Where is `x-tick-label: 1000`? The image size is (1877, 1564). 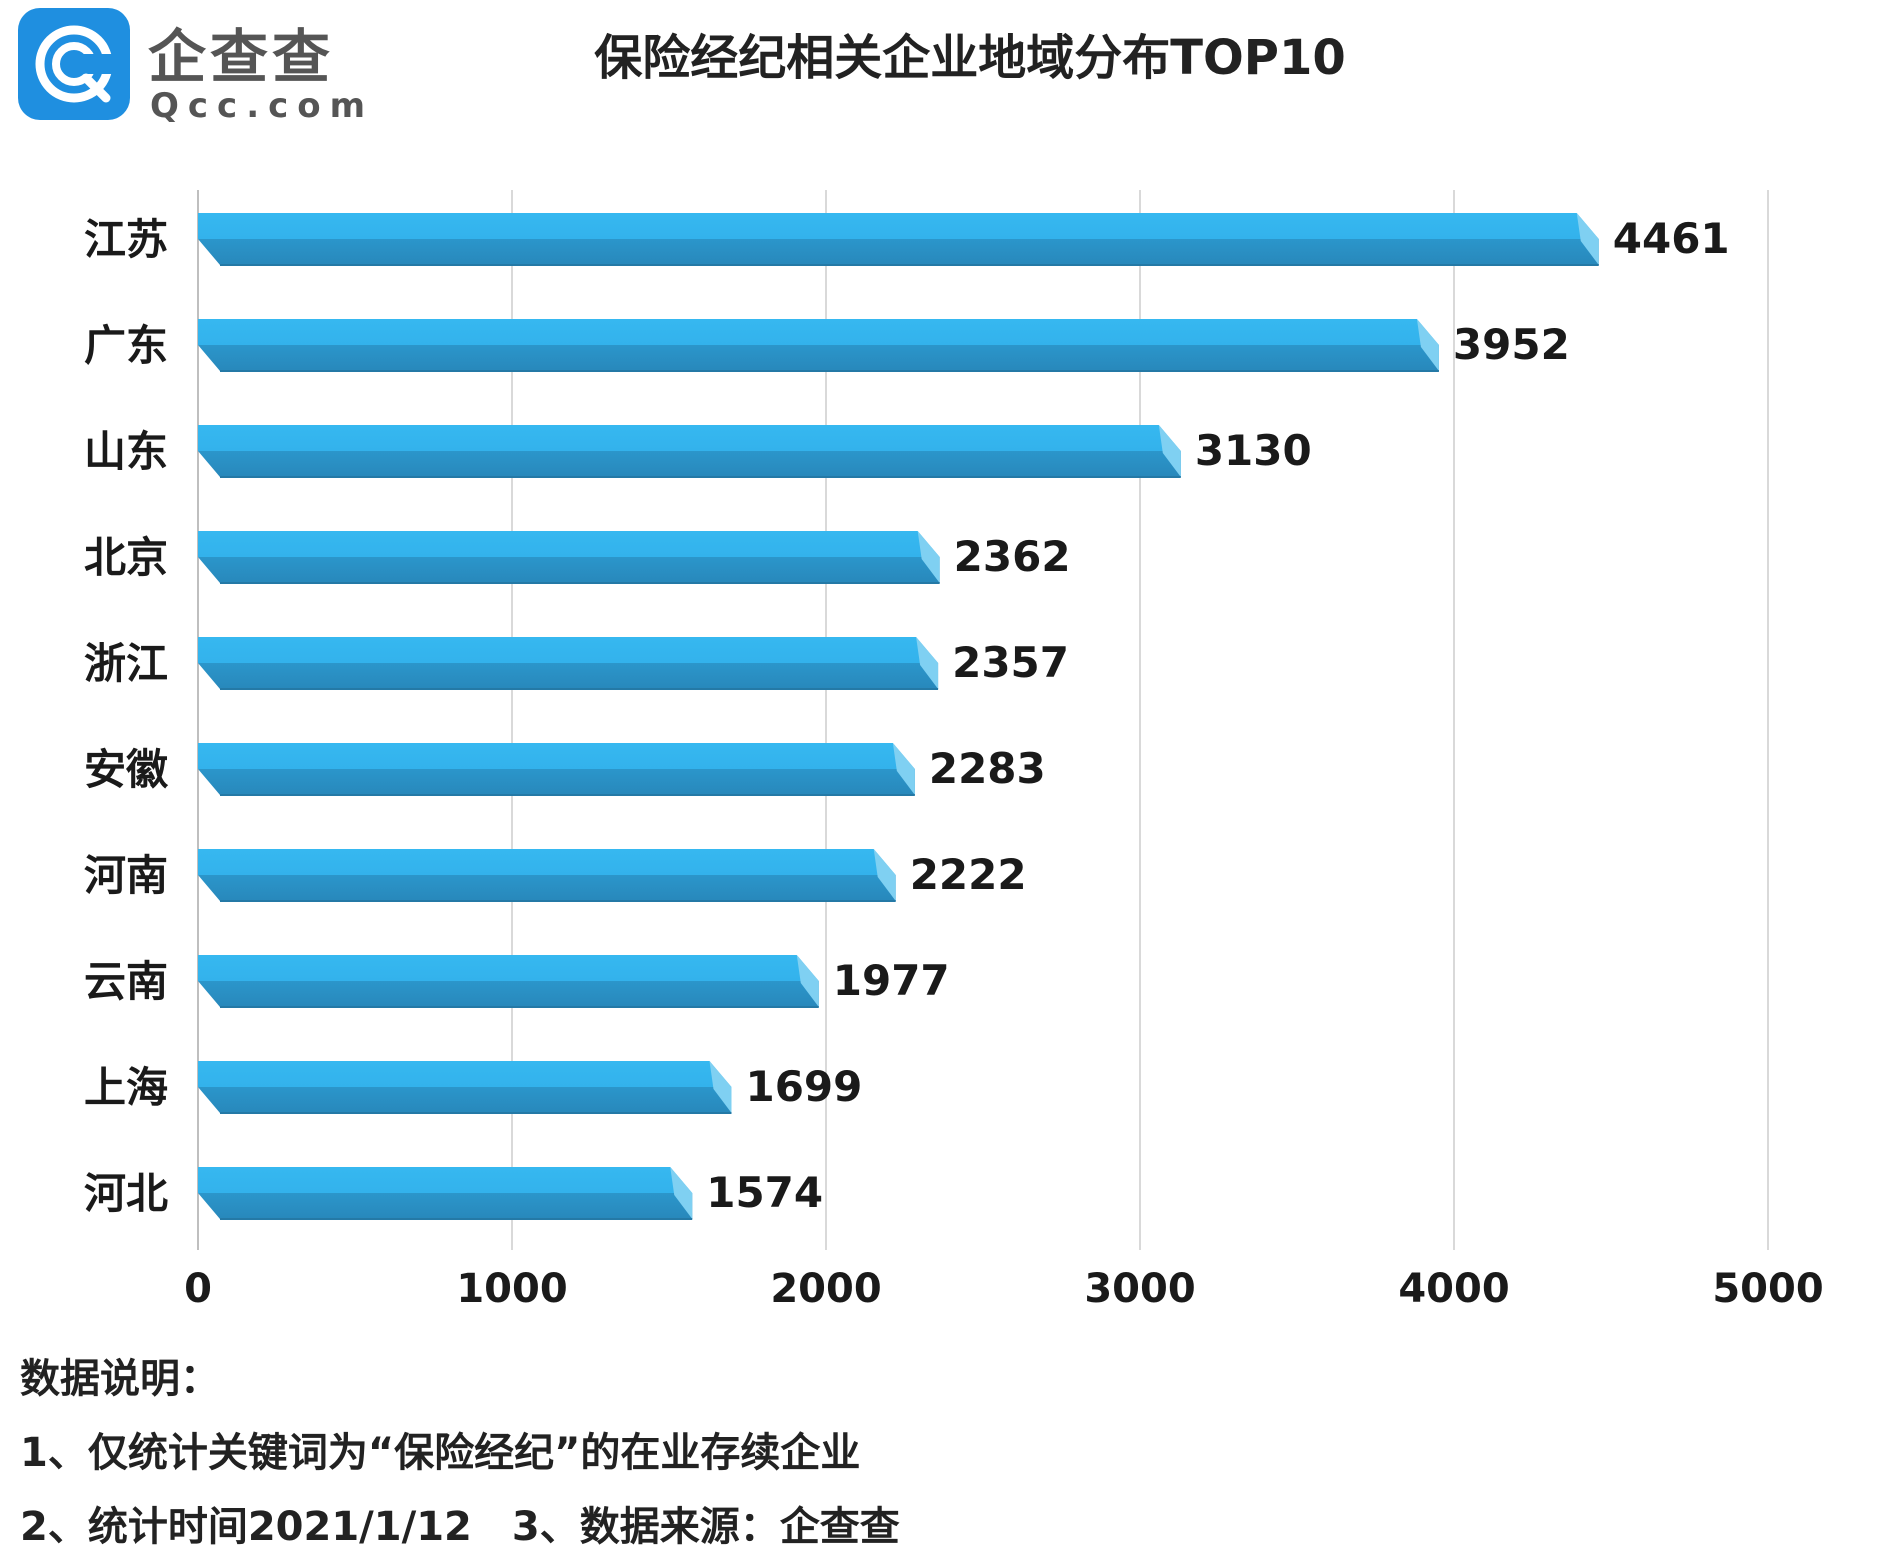
x-tick-label: 1000 is located at coordinates (511, 1289).